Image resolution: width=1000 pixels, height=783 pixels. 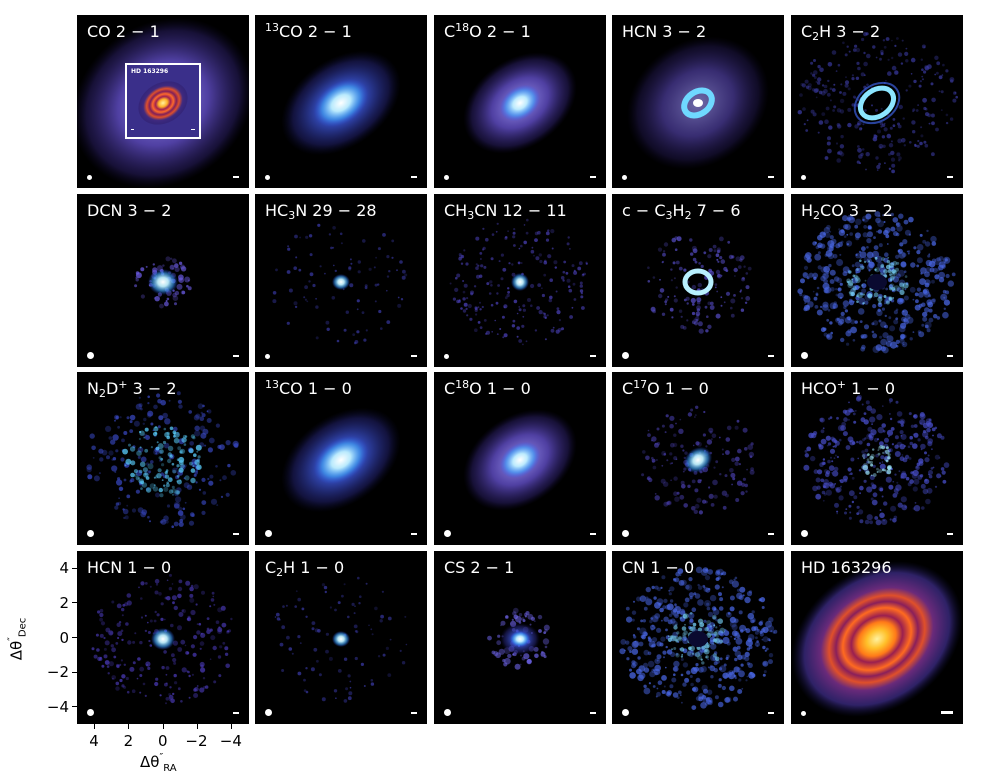 What do you see at coordinates (123, 31) in the screenshot?
I see `panel-label: CO 2 − 1` at bounding box center [123, 31].